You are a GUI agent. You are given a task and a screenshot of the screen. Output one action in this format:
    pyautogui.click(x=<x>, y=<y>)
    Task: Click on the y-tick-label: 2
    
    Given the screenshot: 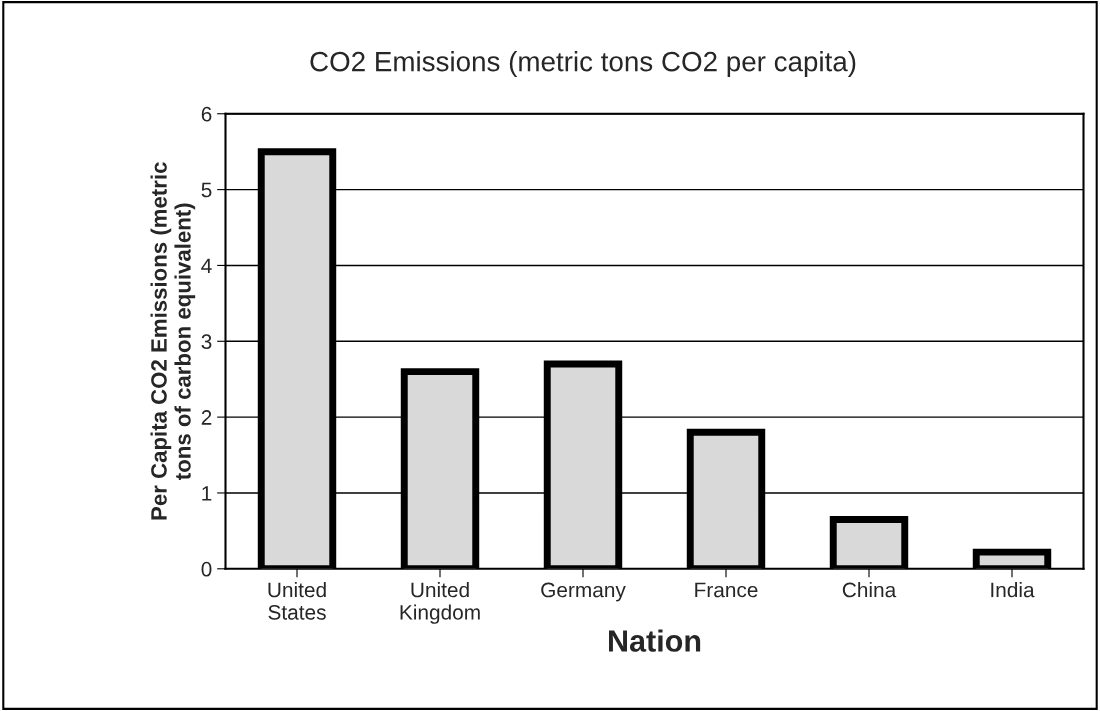 What is the action you would take?
    pyautogui.click(x=206, y=417)
    